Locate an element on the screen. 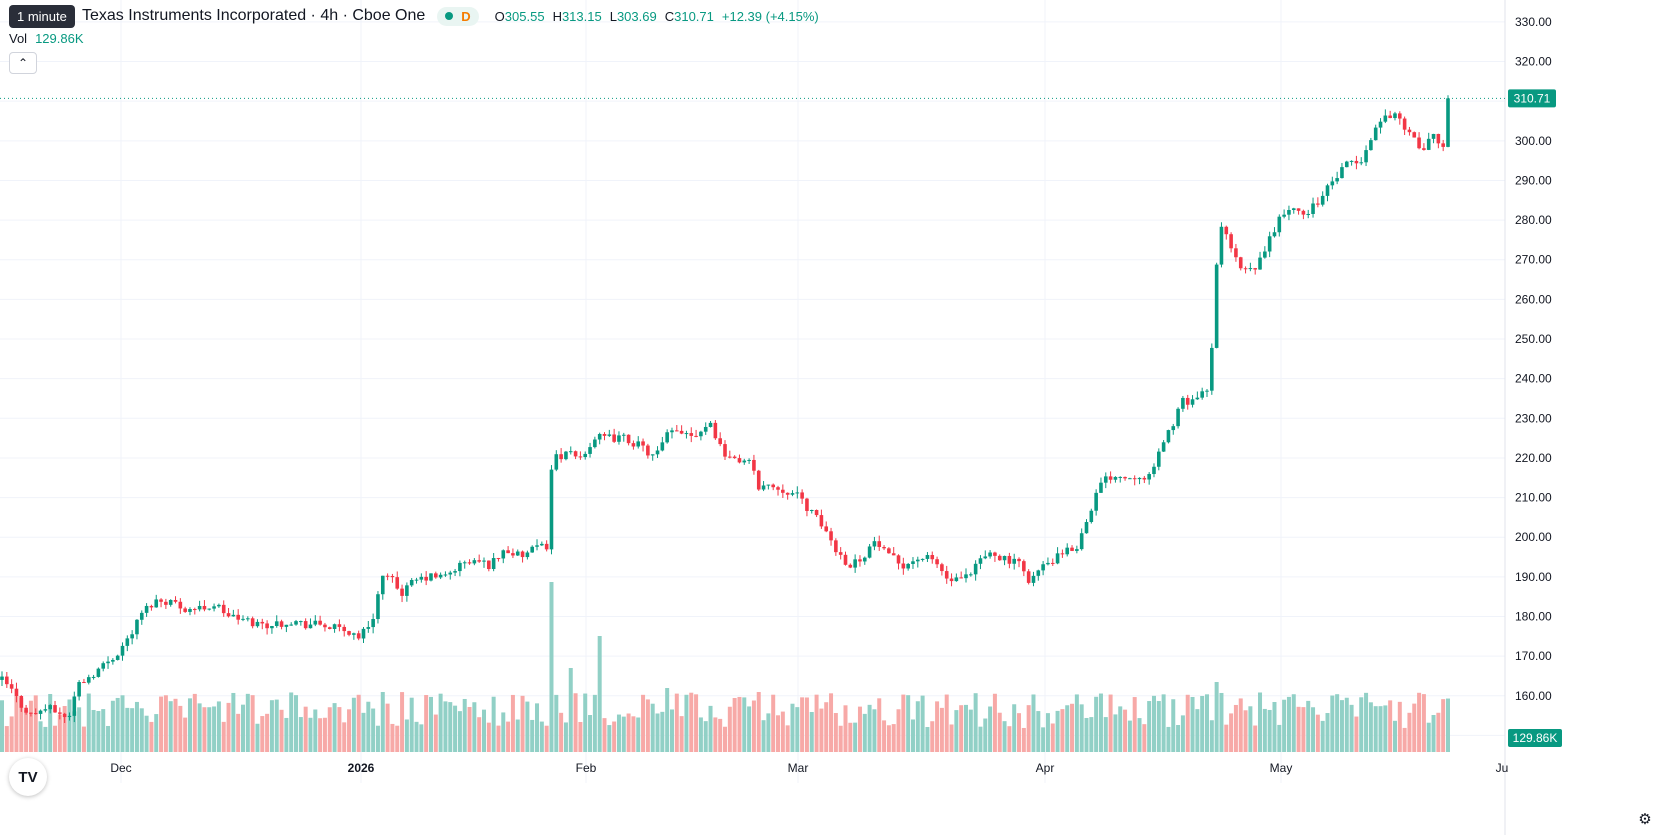  tradingview-logo: TV is located at coordinates (28, 777).